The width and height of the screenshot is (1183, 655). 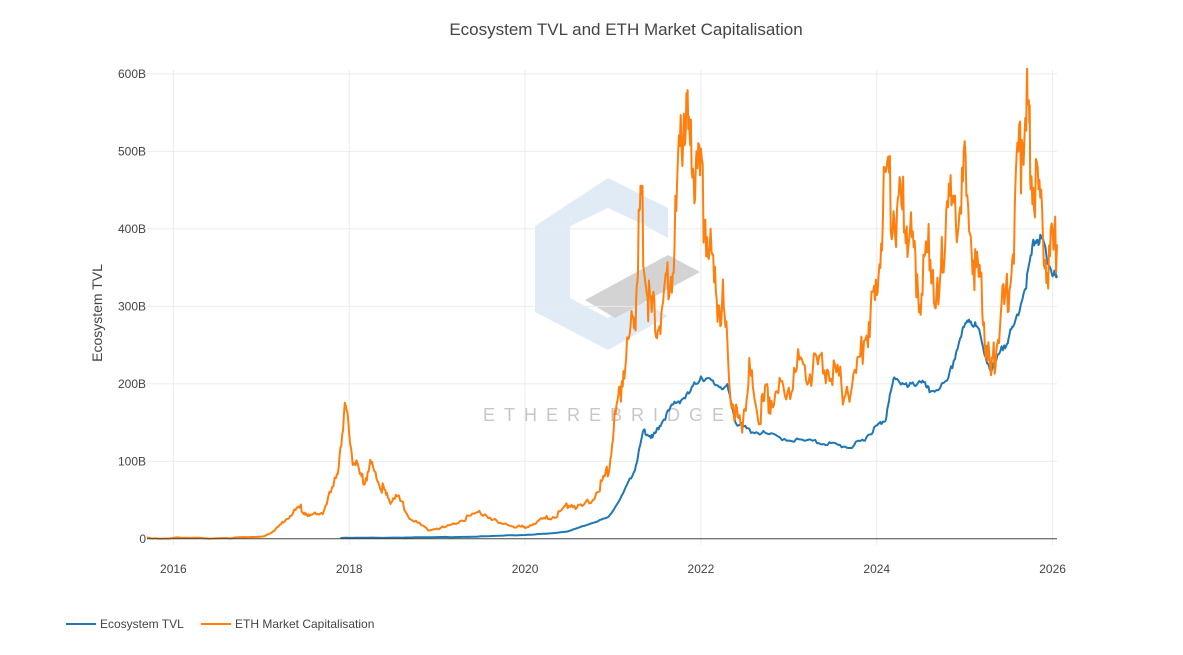 I want to click on x-tick-label: 2018, so click(x=349, y=569).